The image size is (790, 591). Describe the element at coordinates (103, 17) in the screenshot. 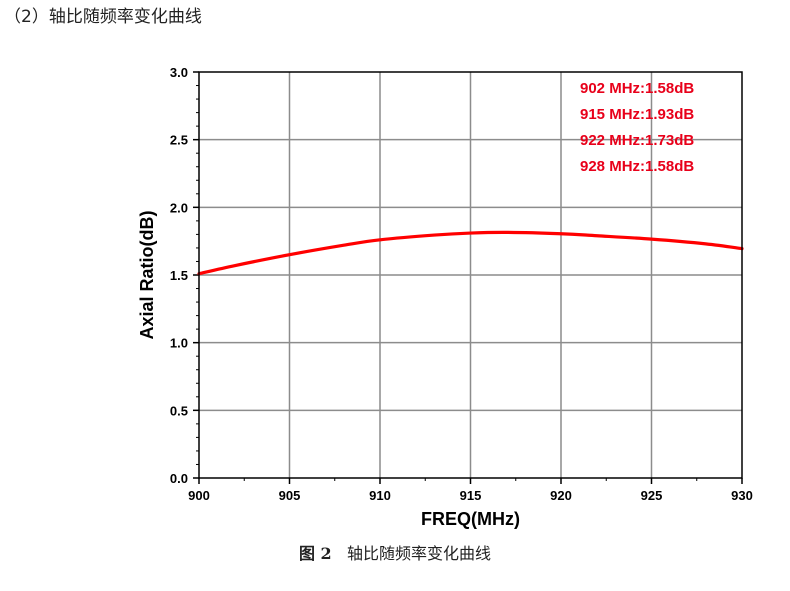

I see `section-heading: （2）轴比随频率变化曲线` at that location.